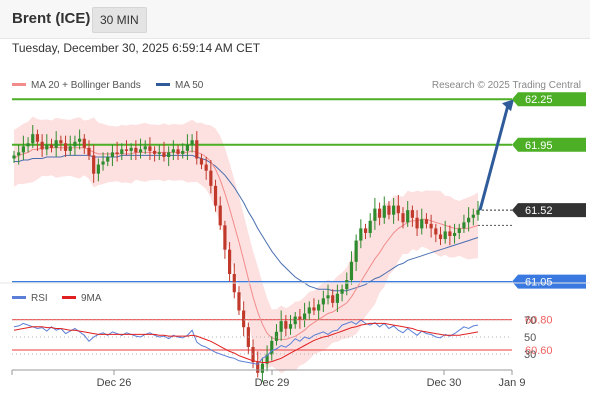 The height and width of the screenshot is (400, 590). What do you see at coordinates (508, 105) in the screenshot?
I see `forecast-arrow-head` at bounding box center [508, 105].